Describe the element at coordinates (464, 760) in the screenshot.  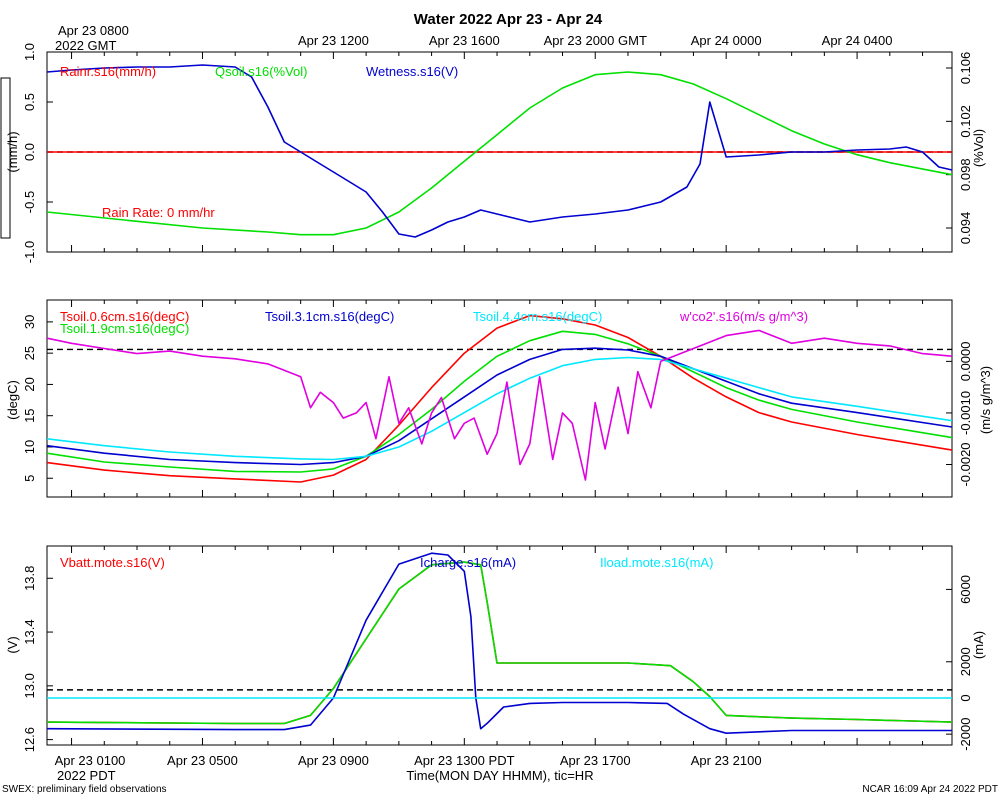
I see `bottom-axis-tick-label: Apr 23 1300 PDT` at that location.